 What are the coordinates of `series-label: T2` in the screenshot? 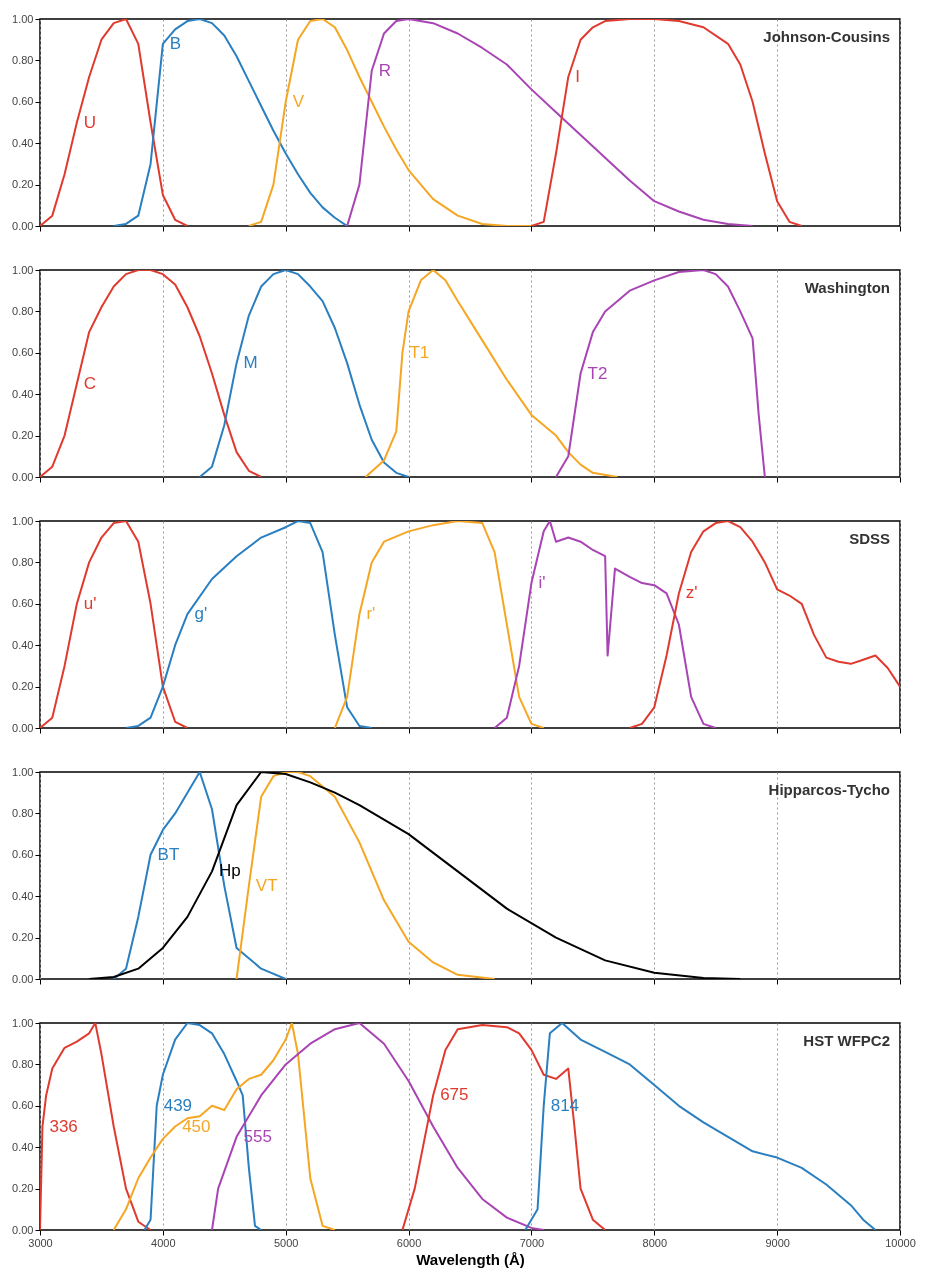 It's located at (597, 373).